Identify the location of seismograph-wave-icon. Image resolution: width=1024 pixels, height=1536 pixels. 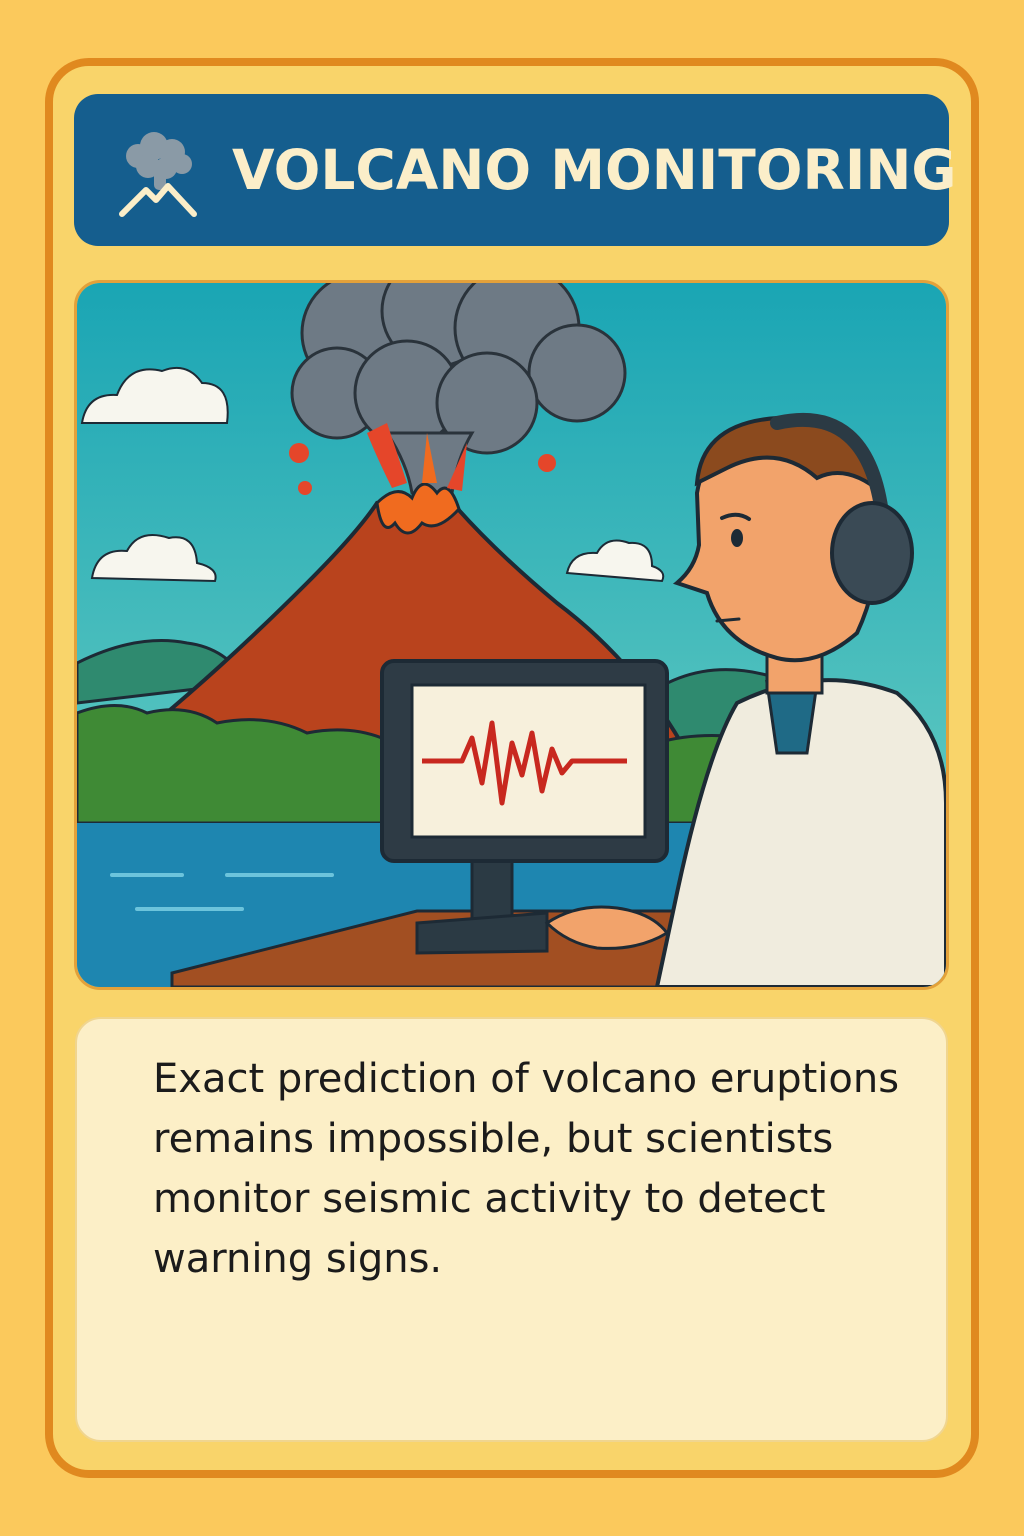
(524, 763).